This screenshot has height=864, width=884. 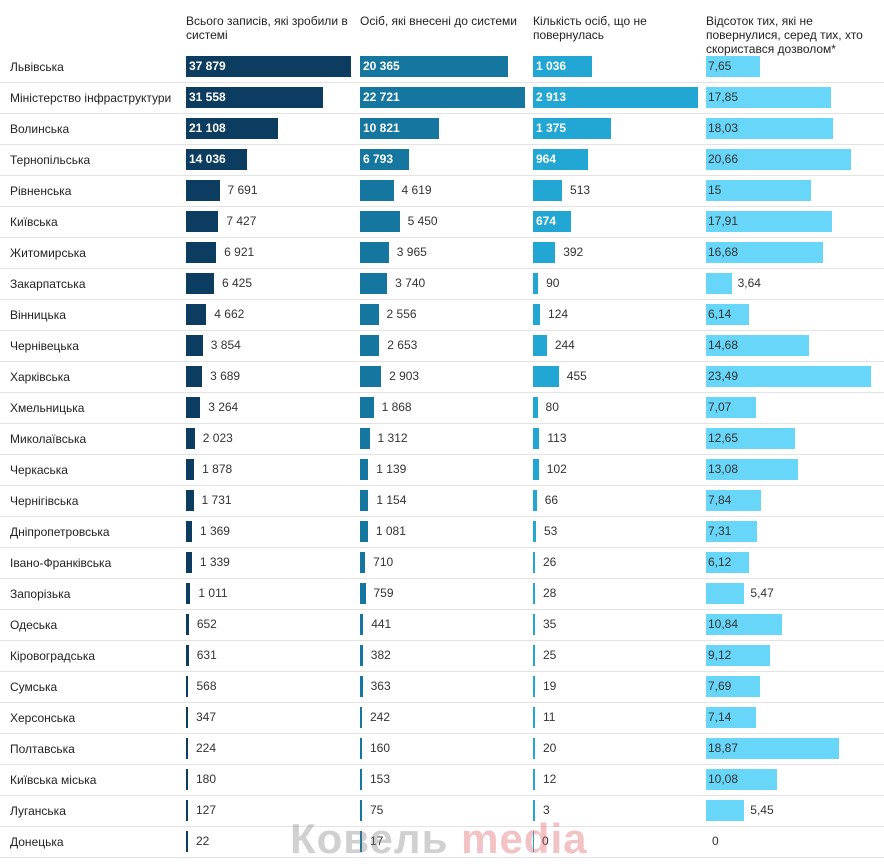 What do you see at coordinates (268, 314) in the screenshot?
I see `cell-total: 4 662` at bounding box center [268, 314].